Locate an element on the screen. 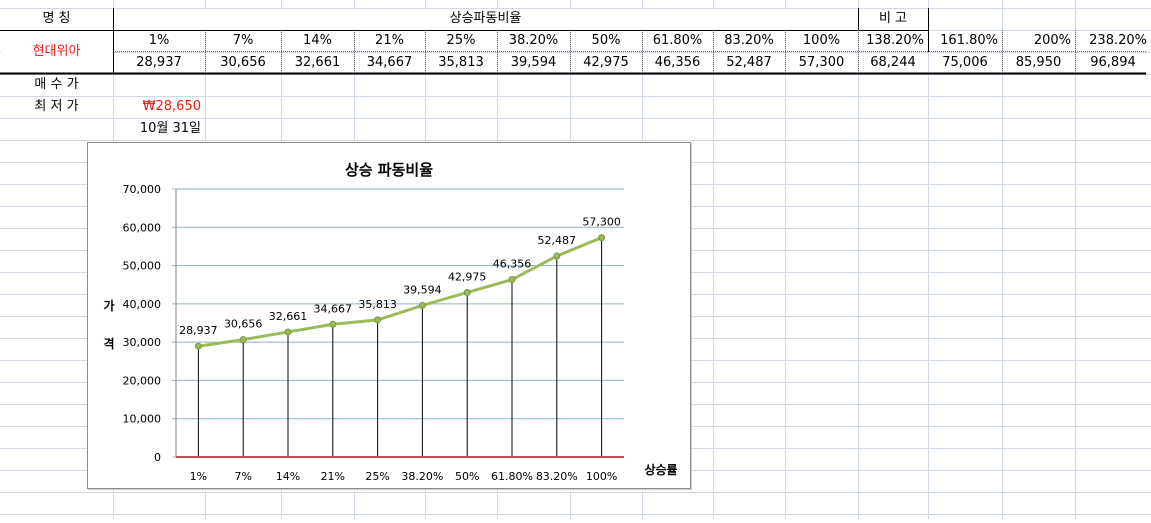 This screenshot has width=1151, height=523. data-label: 46,356 is located at coordinates (512, 264).